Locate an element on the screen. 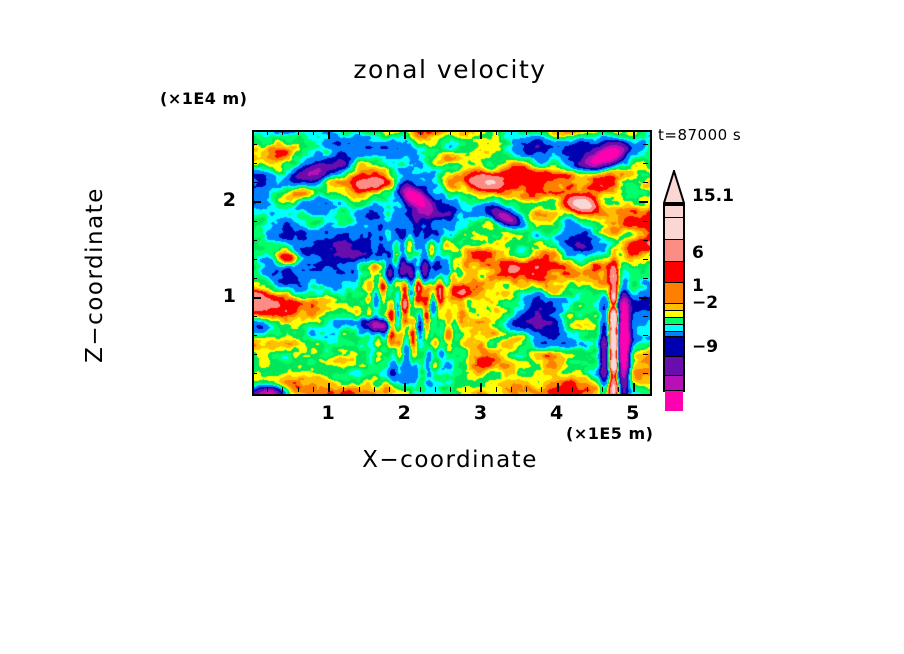 Image resolution: width=904 pixels, height=654 pixels. colorbar is located at coordinates (674, 290).